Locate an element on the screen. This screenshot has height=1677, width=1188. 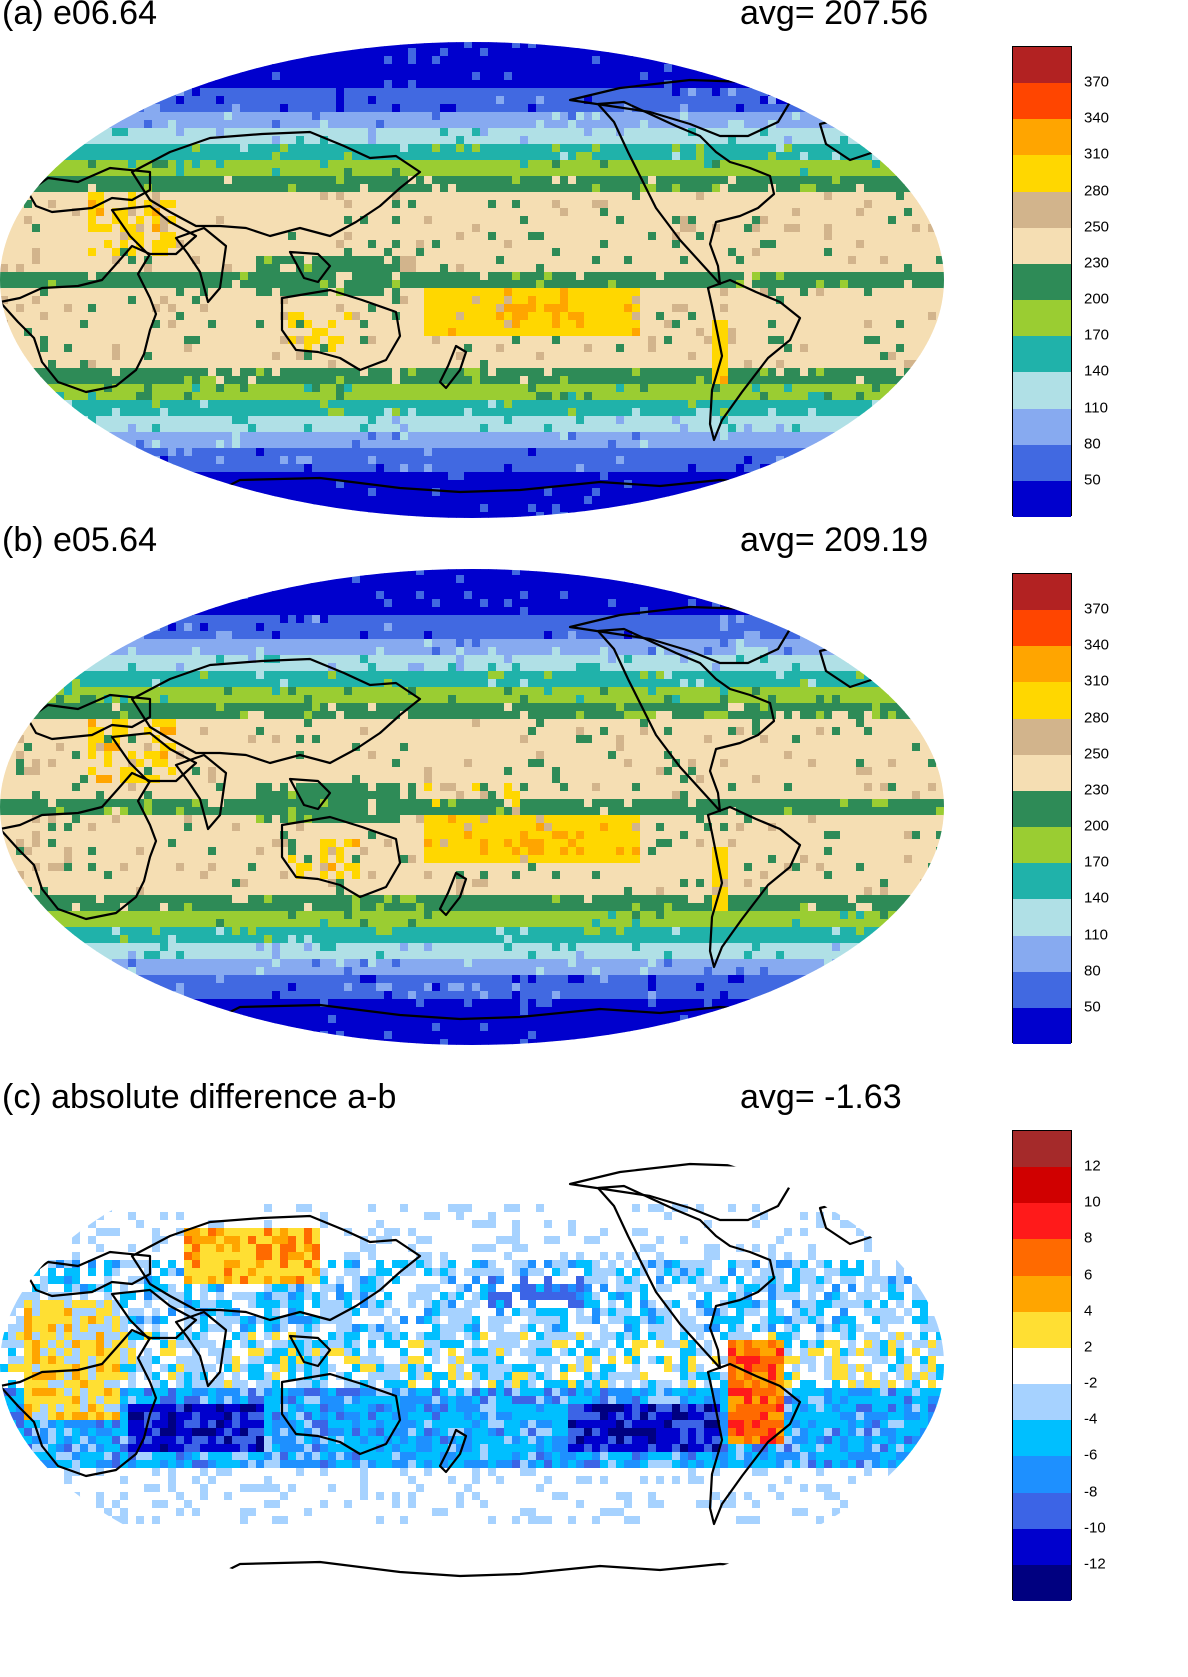
panel-title: (c) absolute difference a-b is located at coordinates (199, 1097).